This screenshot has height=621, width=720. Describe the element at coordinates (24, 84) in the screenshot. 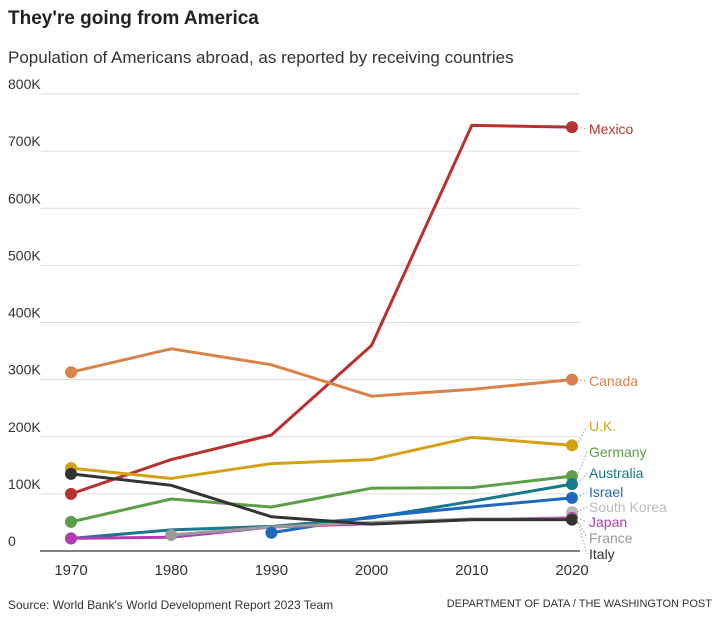

I see `y-tick-label: 800K` at that location.